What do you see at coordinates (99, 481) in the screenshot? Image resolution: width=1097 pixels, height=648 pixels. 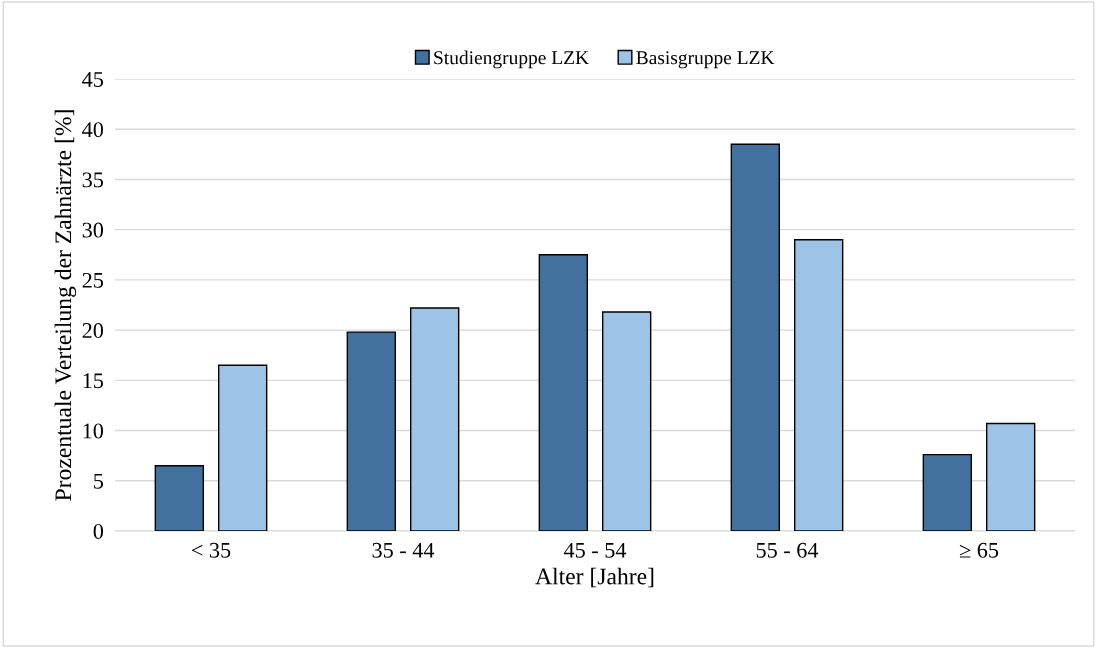 I see `y-tick-label: 5` at bounding box center [99, 481].